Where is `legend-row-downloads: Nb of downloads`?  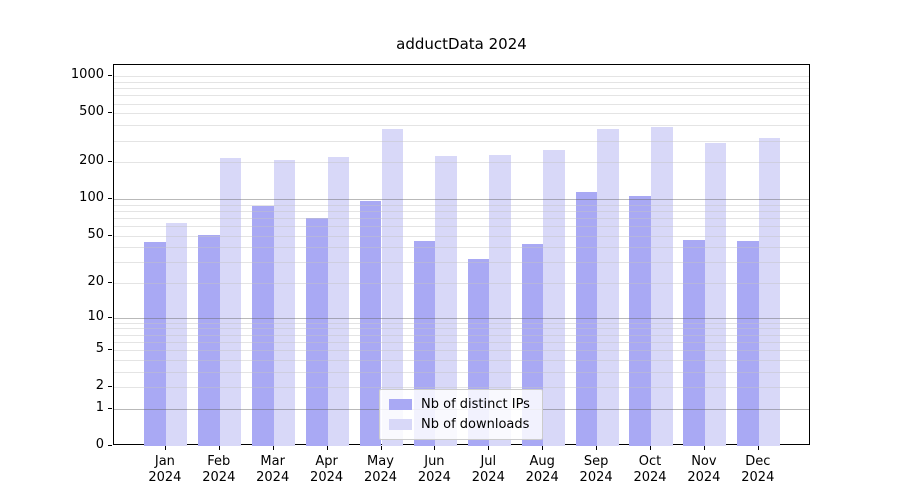
legend-row-downloads: Nb of downloads is located at coordinates (459, 424).